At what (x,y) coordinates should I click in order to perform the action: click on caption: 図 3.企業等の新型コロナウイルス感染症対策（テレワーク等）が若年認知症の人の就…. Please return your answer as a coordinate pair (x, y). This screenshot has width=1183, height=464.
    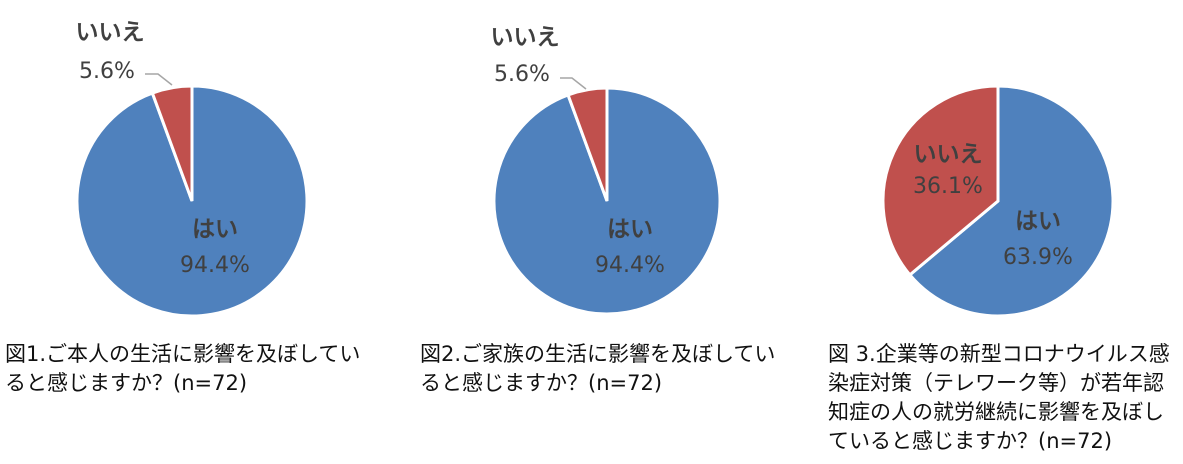
    Looking at the image, I should click on (999, 397).